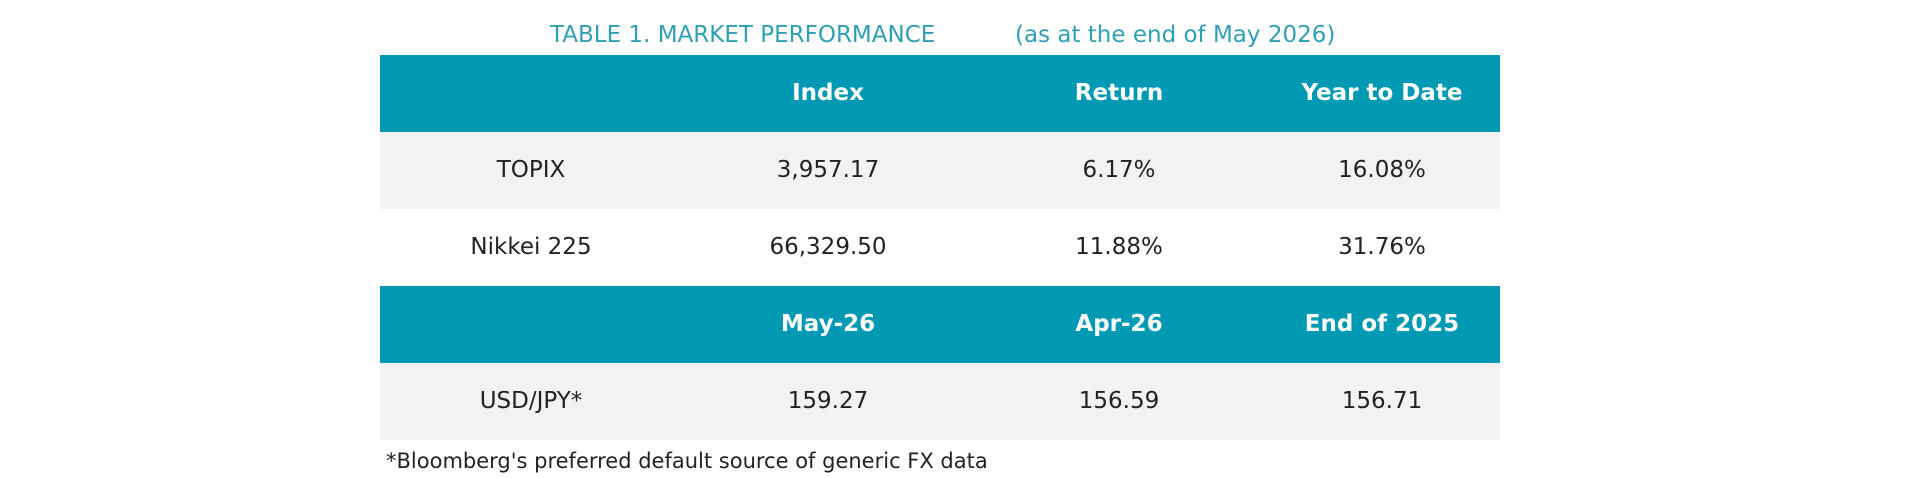  What do you see at coordinates (531, 170) in the screenshot?
I see `row-label: TOPIX` at bounding box center [531, 170].